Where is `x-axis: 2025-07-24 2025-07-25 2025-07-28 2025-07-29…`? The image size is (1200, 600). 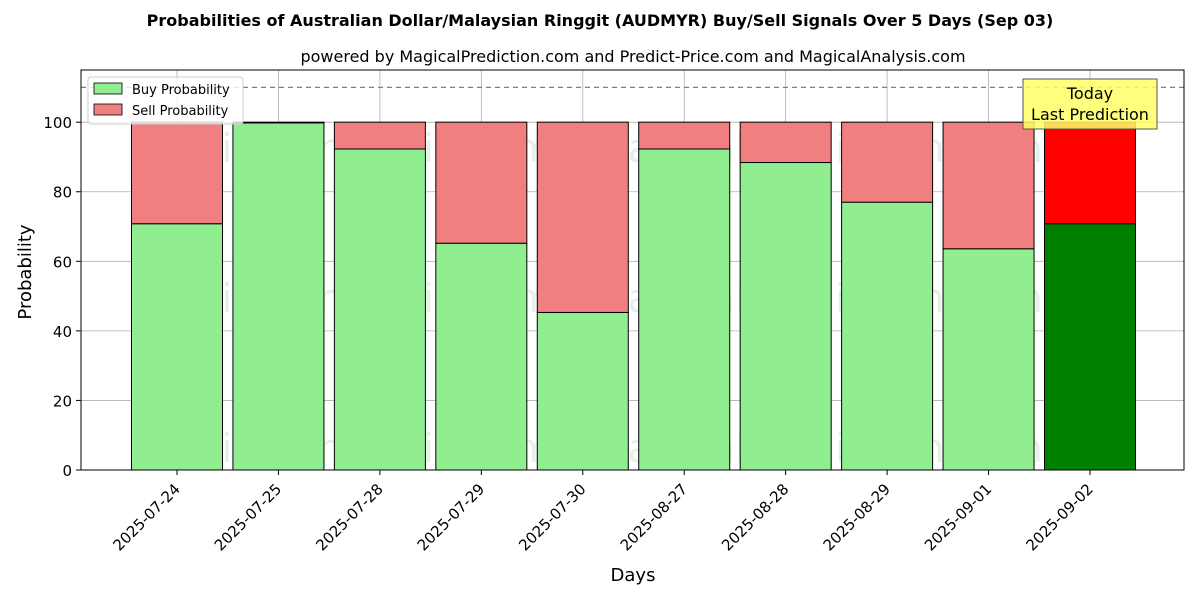
x-axis: 2025-07-24 2025-07-25 2025-07-28 2025-07-29… is located at coordinates (603, 512).